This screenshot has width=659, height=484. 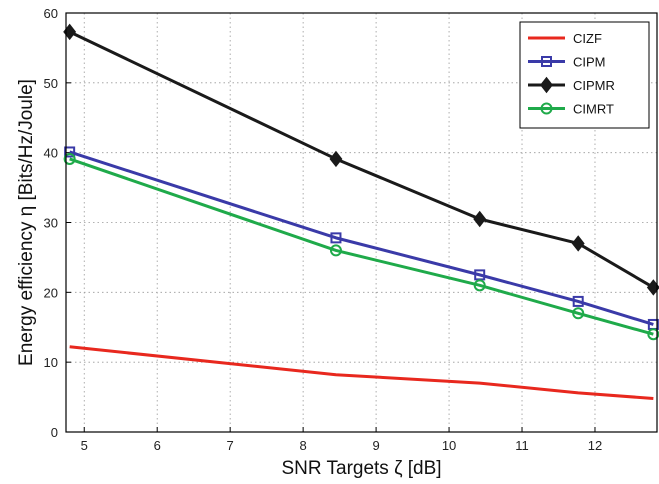 What do you see at coordinates (565, 38) in the screenshot?
I see `legend-item-cizf: CIZF` at bounding box center [565, 38].